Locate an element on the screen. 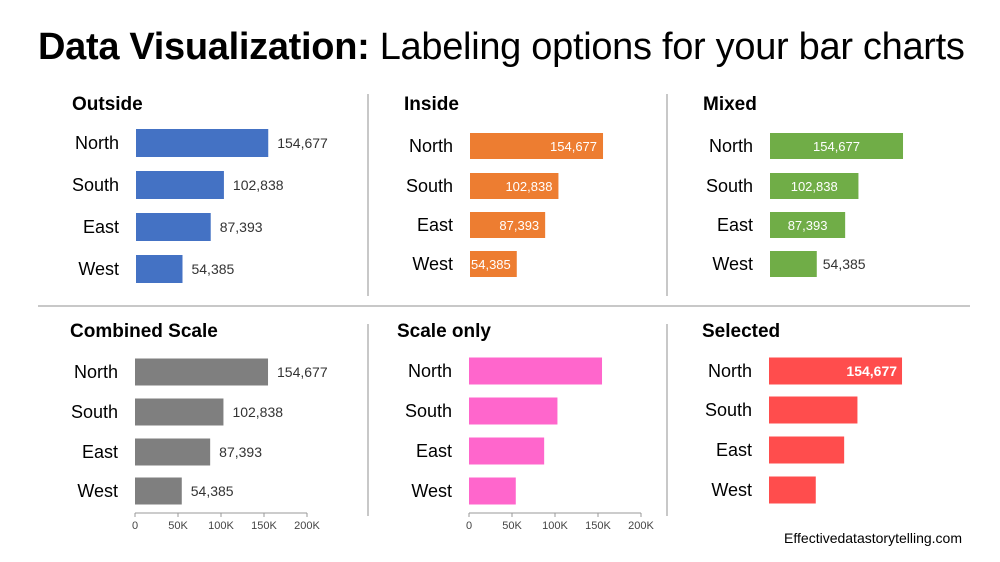 This screenshot has width=1000, height=562. chart-title: Mixed is located at coordinates (730, 104).